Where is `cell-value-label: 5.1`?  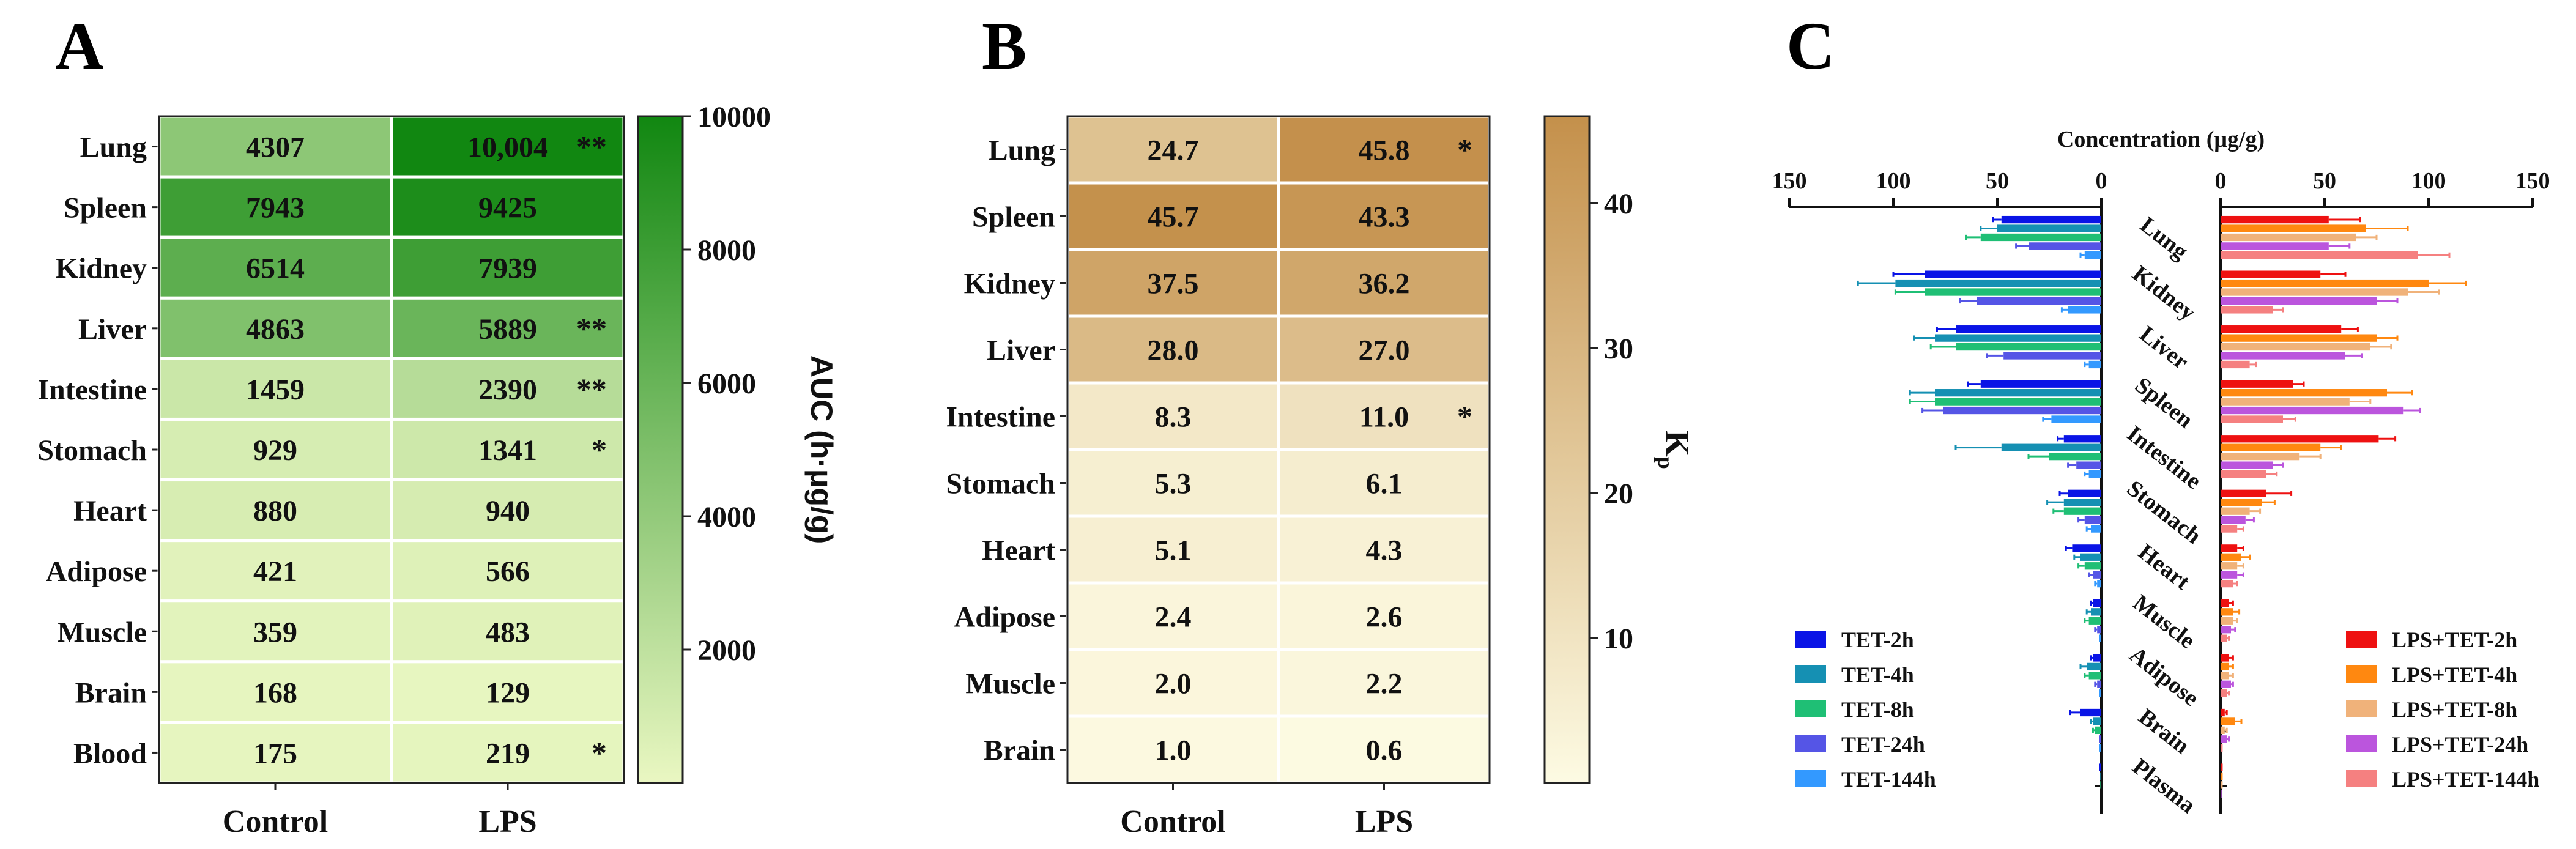
cell-value-label: 5.1 is located at coordinates (1173, 551).